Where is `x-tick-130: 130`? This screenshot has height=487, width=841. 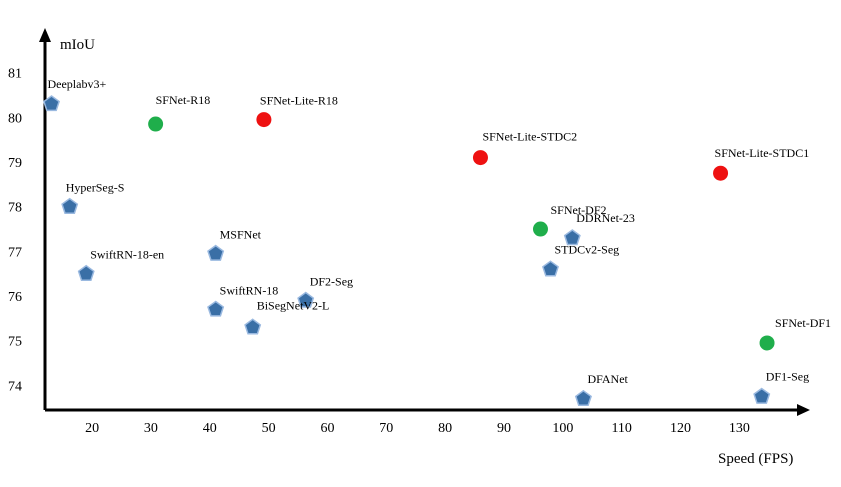
x-tick-130: 130 is located at coordinates (739, 428).